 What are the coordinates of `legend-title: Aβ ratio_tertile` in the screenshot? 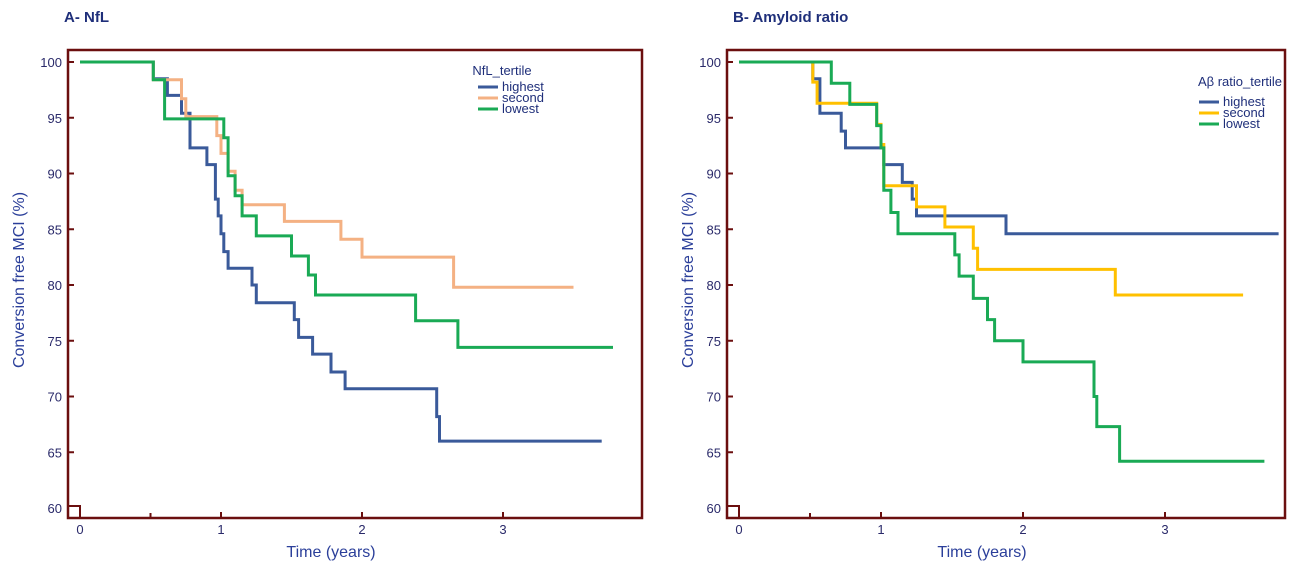 It's located at (1240, 81).